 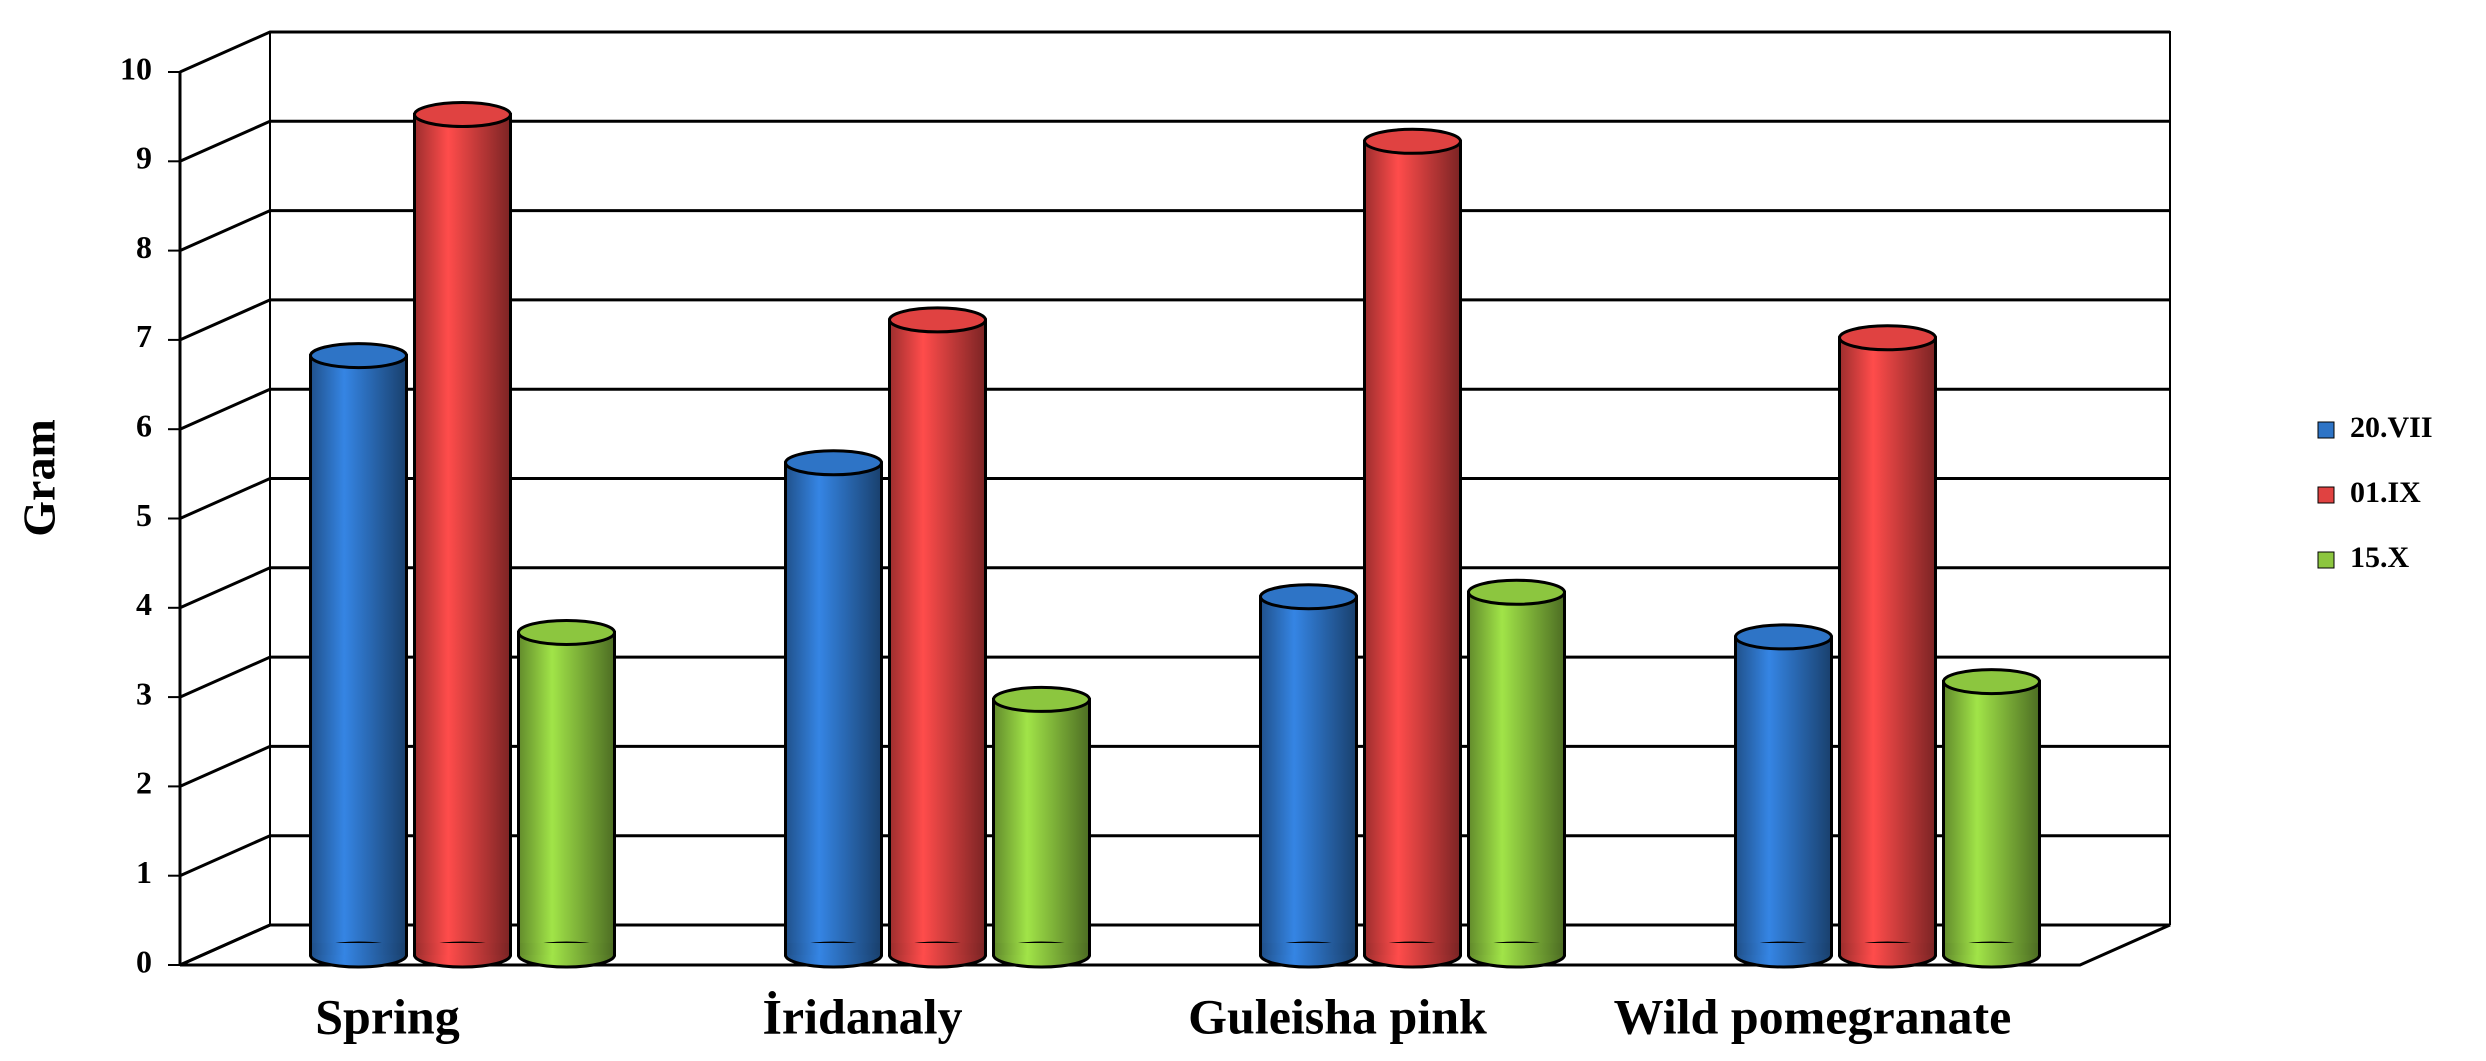 I want to click on legend-label: 15.X, so click(x=2380, y=557).